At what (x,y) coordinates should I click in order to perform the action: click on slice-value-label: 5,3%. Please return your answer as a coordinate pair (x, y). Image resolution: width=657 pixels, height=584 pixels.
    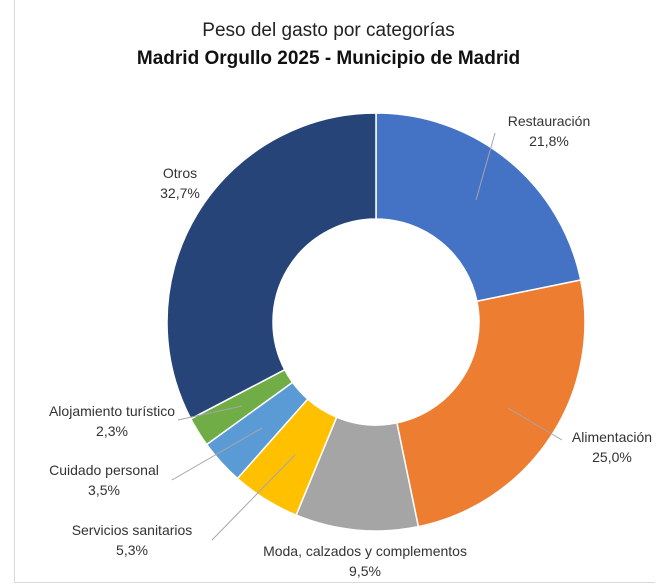
    Looking at the image, I should click on (132, 550).